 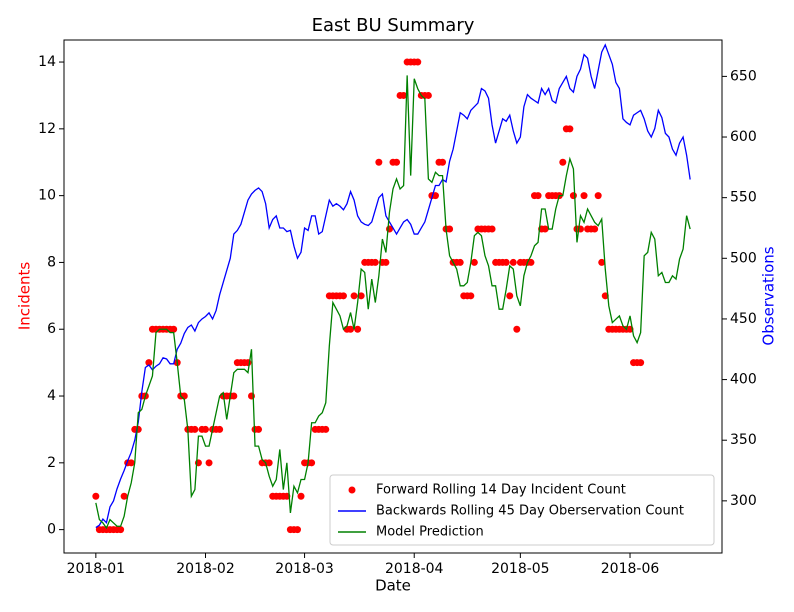 What do you see at coordinates (743, 501) in the screenshot?
I see `y2-tick-label: 300` at bounding box center [743, 501].